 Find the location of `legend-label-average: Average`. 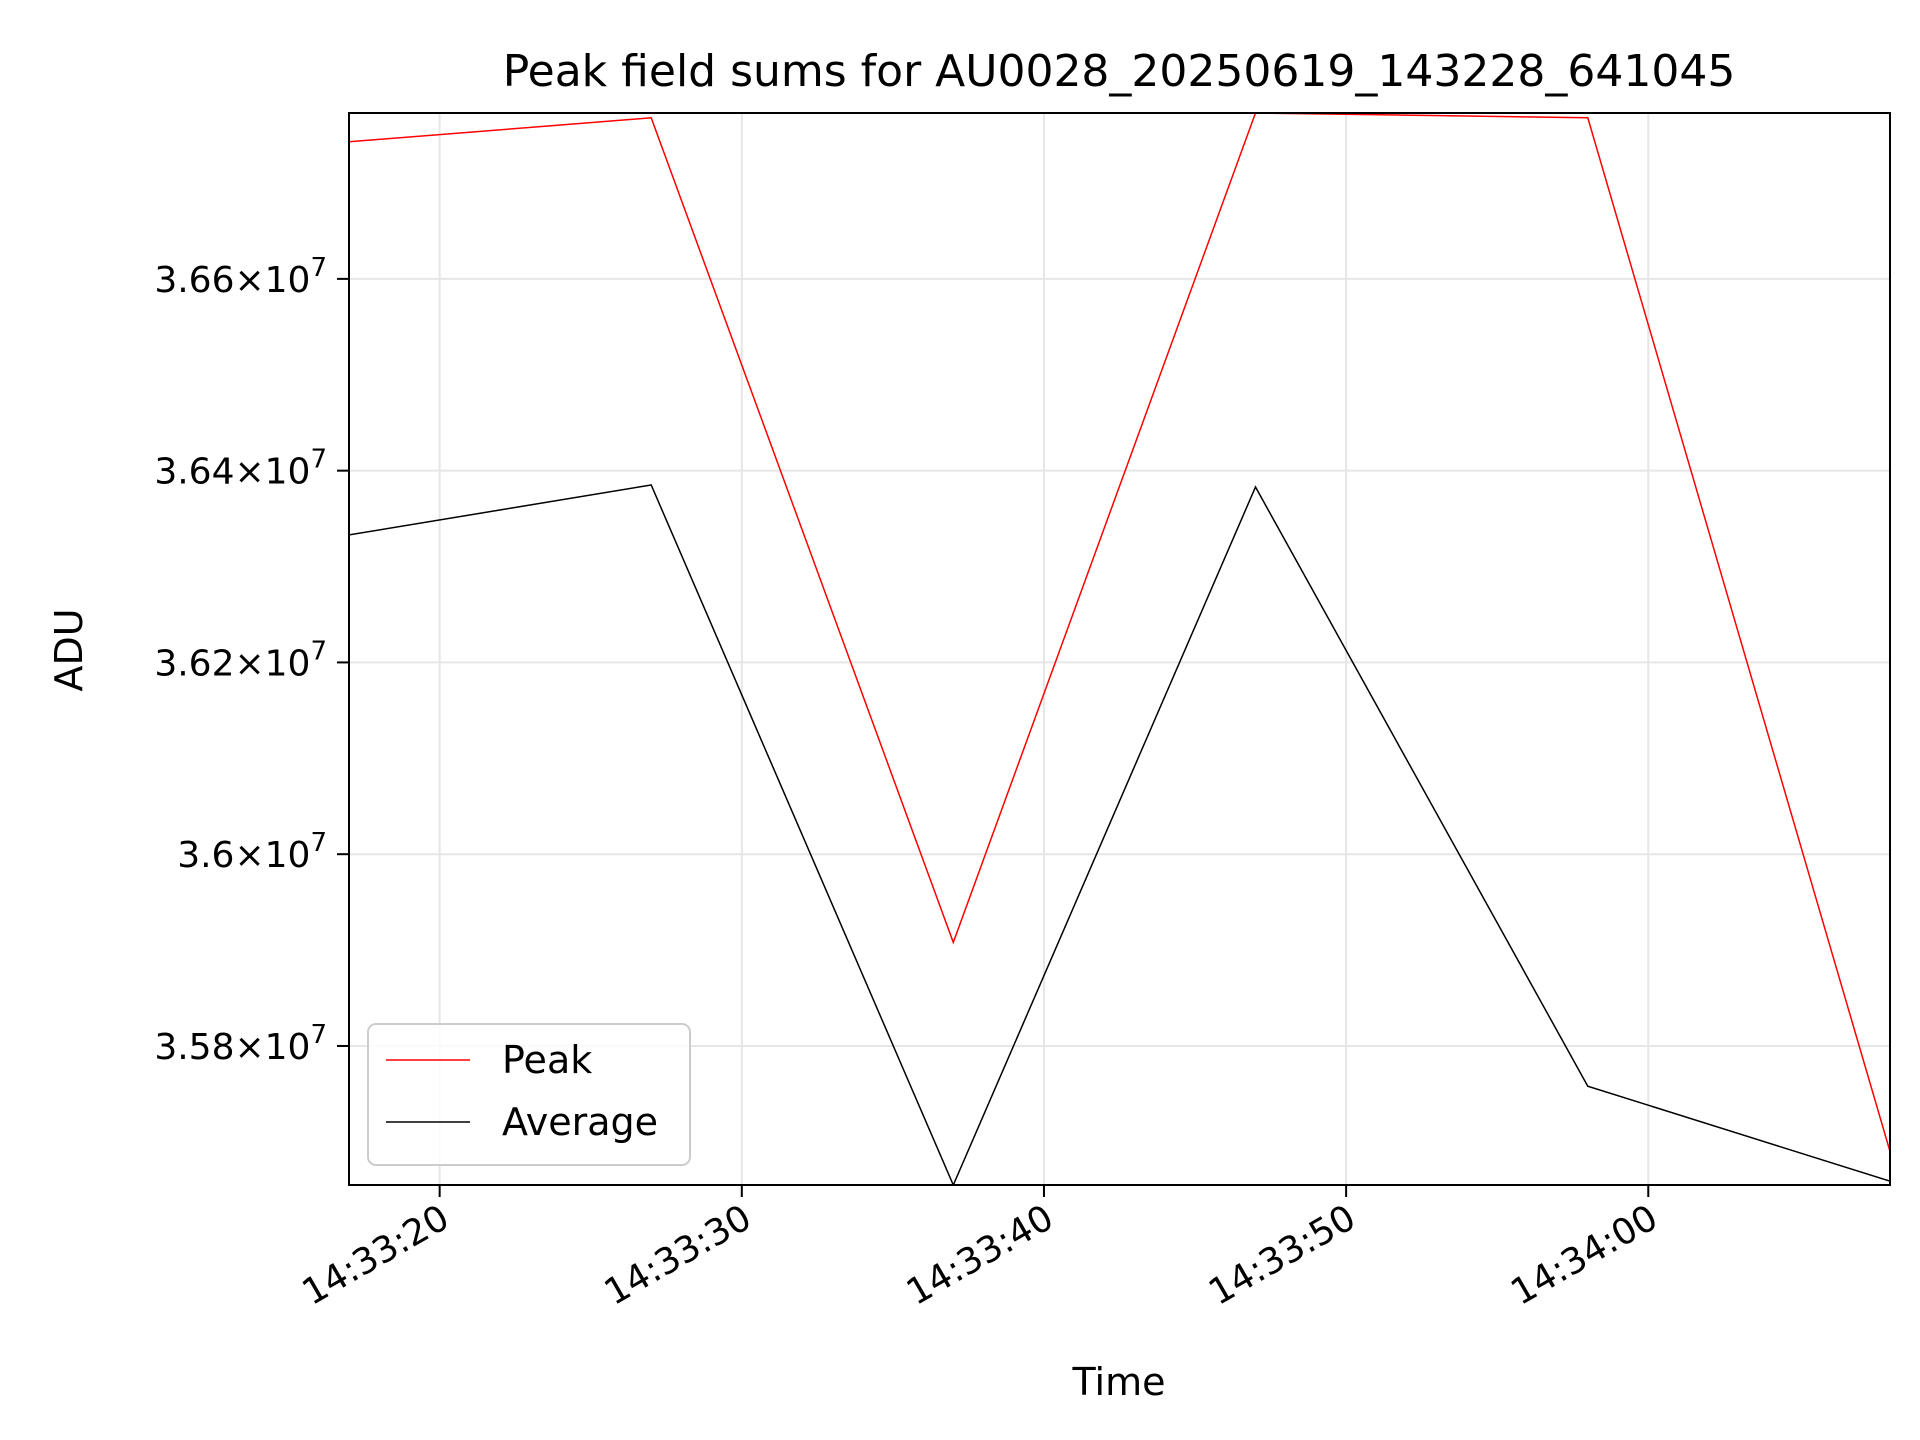

legend-label-average: Average is located at coordinates (580, 1122).